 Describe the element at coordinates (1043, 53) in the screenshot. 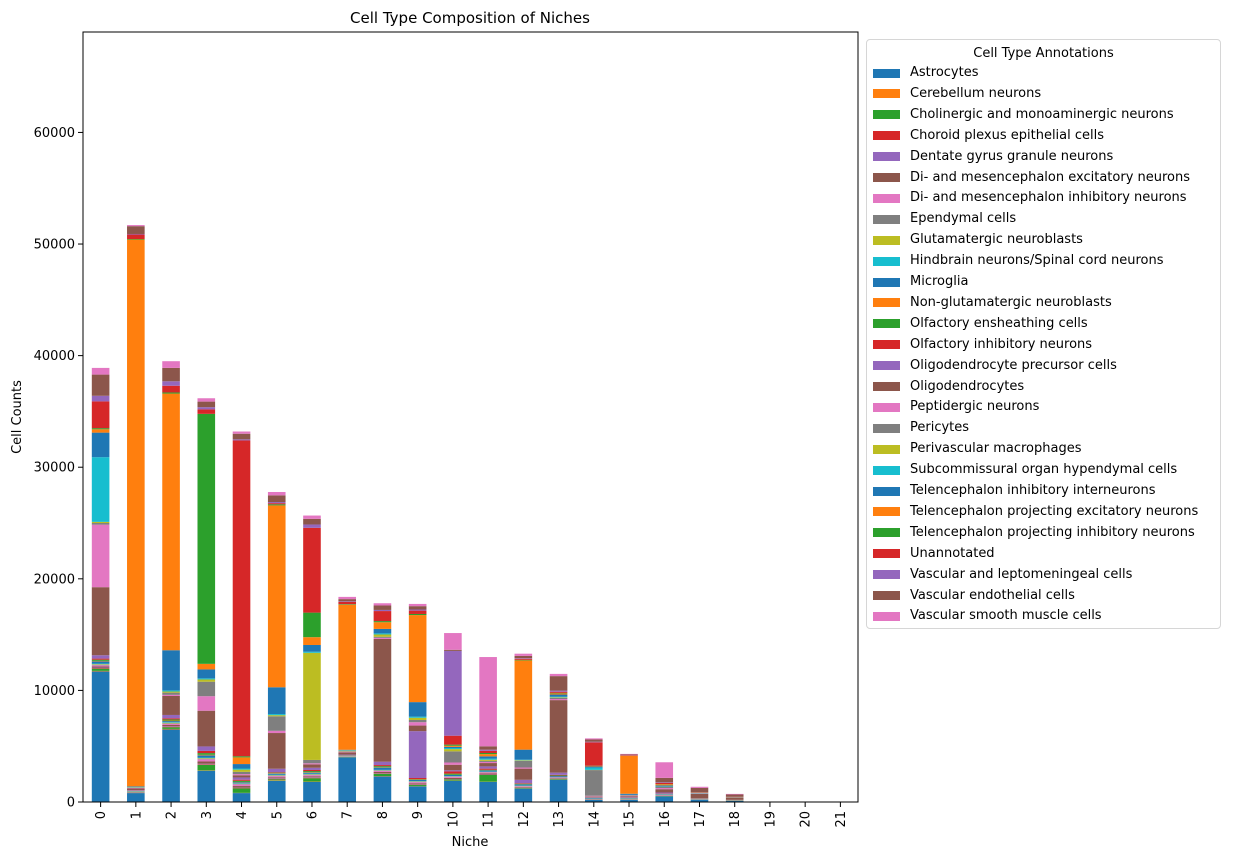

I see `legend-title: Cell Type Annotations` at that location.